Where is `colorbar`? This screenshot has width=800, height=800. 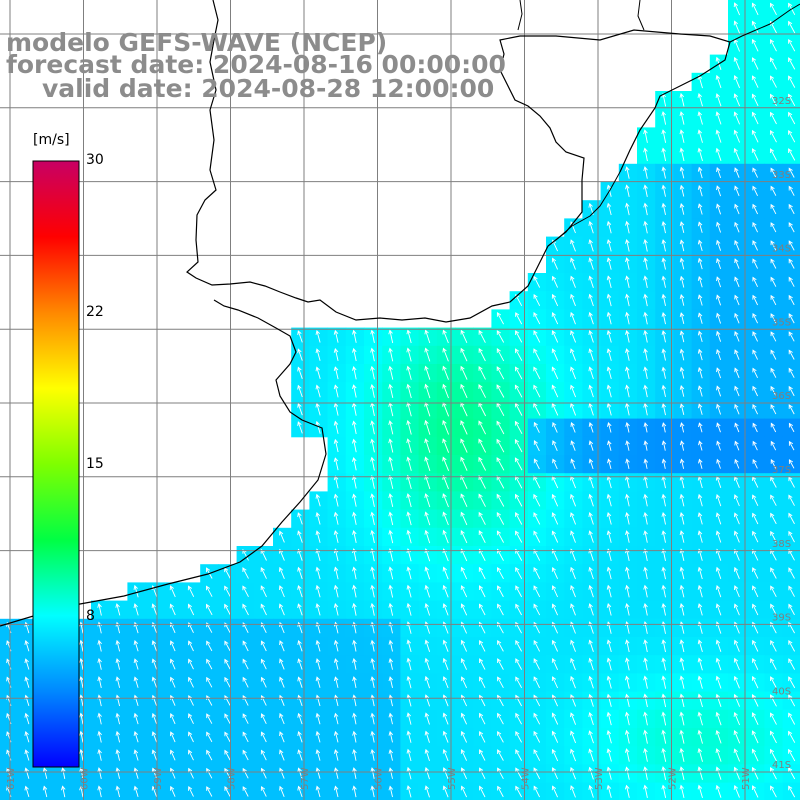
colorbar is located at coordinates (56, 464).